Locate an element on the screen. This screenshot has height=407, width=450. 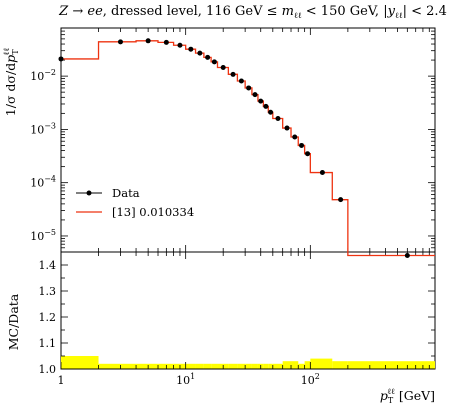
x-axis-title: pTℓℓ [GeV] is located at coordinates (407, 396).